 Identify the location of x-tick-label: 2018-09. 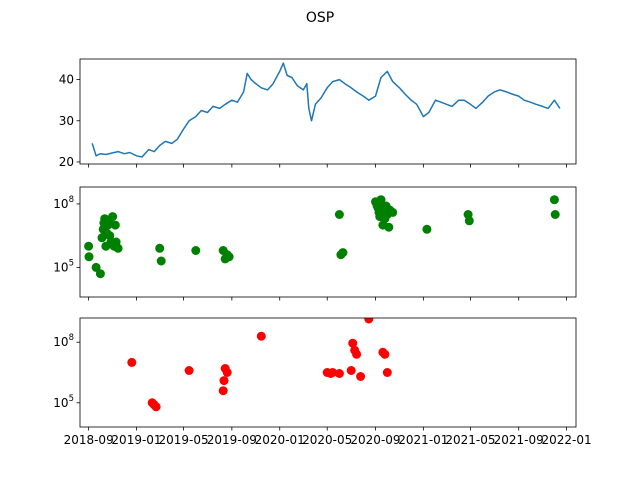
(89, 440).